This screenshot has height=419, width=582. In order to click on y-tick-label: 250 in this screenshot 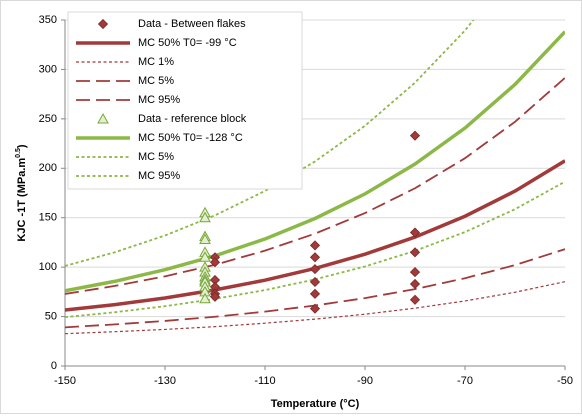, I will do `click(48, 119)`.